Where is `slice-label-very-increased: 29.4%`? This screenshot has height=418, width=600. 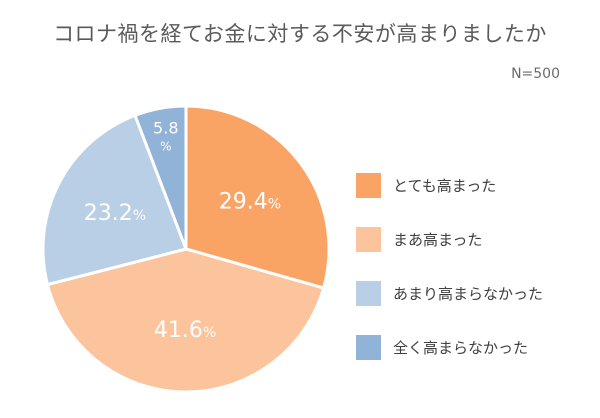
slice-label-very-increased: 29.4% is located at coordinates (250, 202).